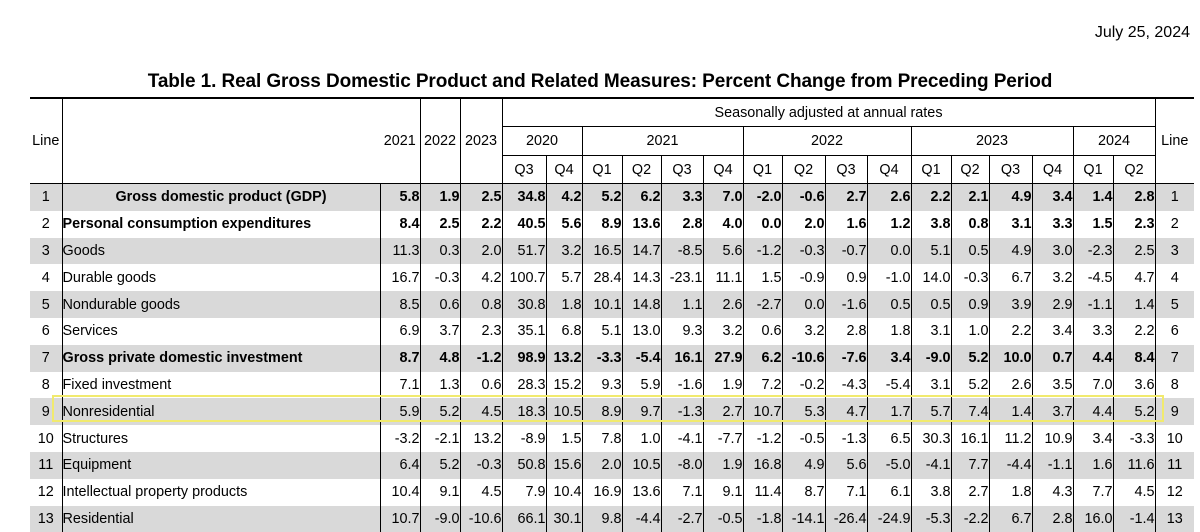 The image size is (1200, 532). What do you see at coordinates (46, 492) in the screenshot?
I see `line-number: 12` at bounding box center [46, 492].